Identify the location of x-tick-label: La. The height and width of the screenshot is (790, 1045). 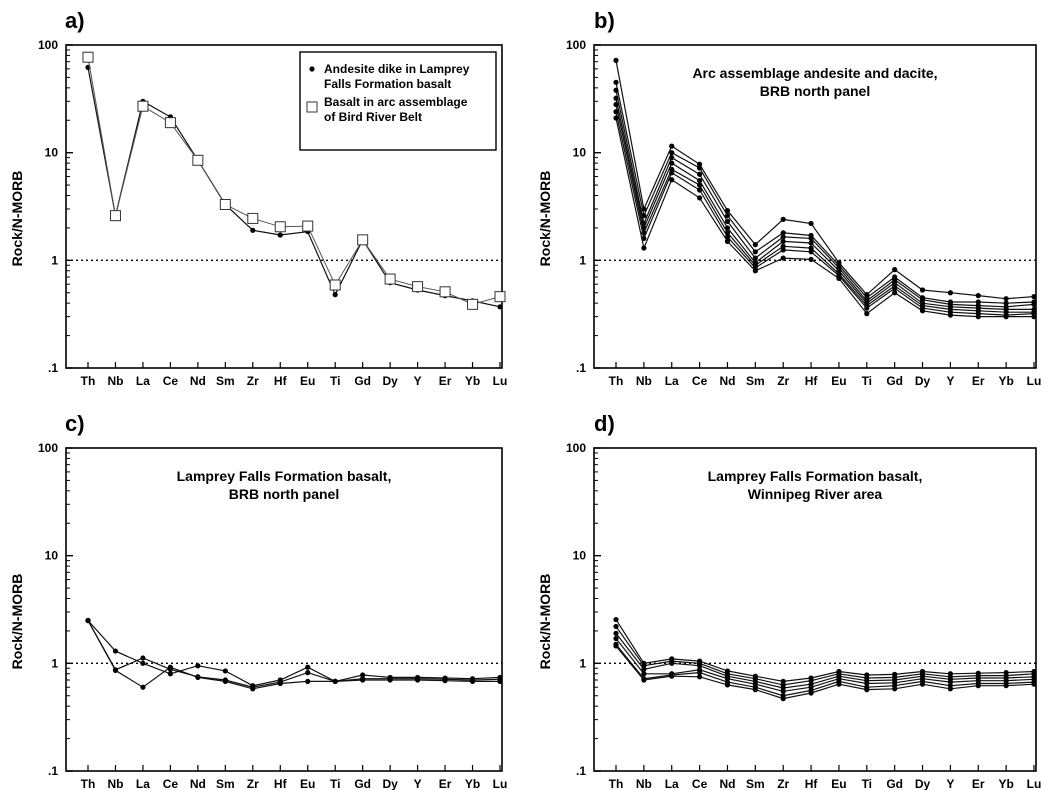
(143, 783).